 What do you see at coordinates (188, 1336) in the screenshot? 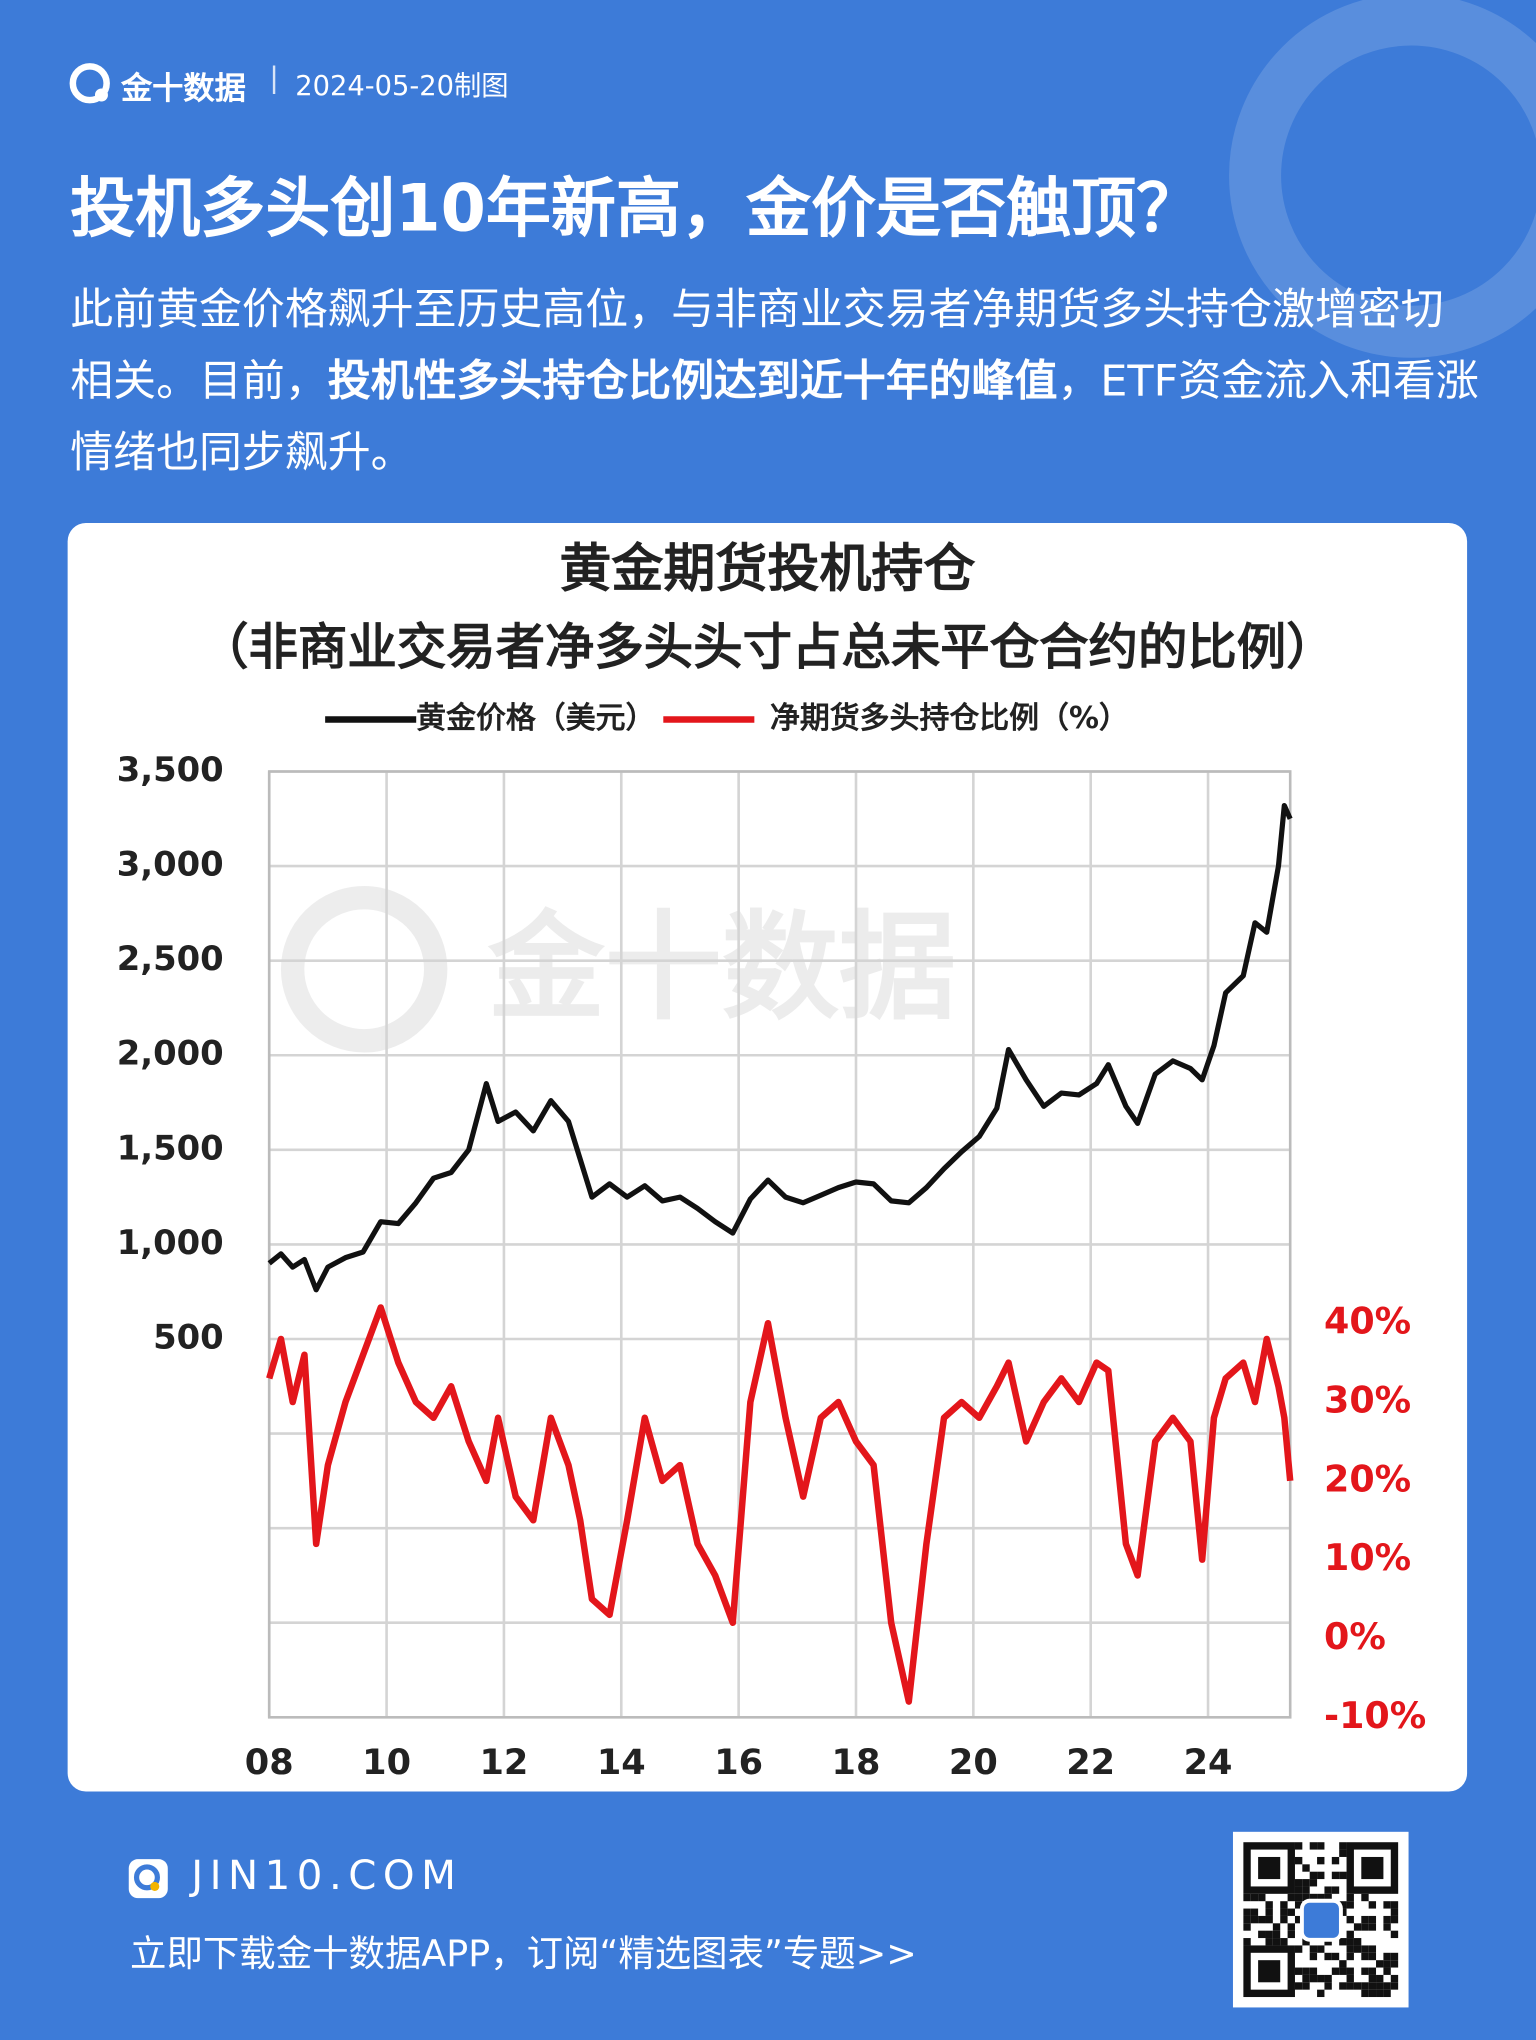
I see `y-tick-label: 500` at bounding box center [188, 1336].